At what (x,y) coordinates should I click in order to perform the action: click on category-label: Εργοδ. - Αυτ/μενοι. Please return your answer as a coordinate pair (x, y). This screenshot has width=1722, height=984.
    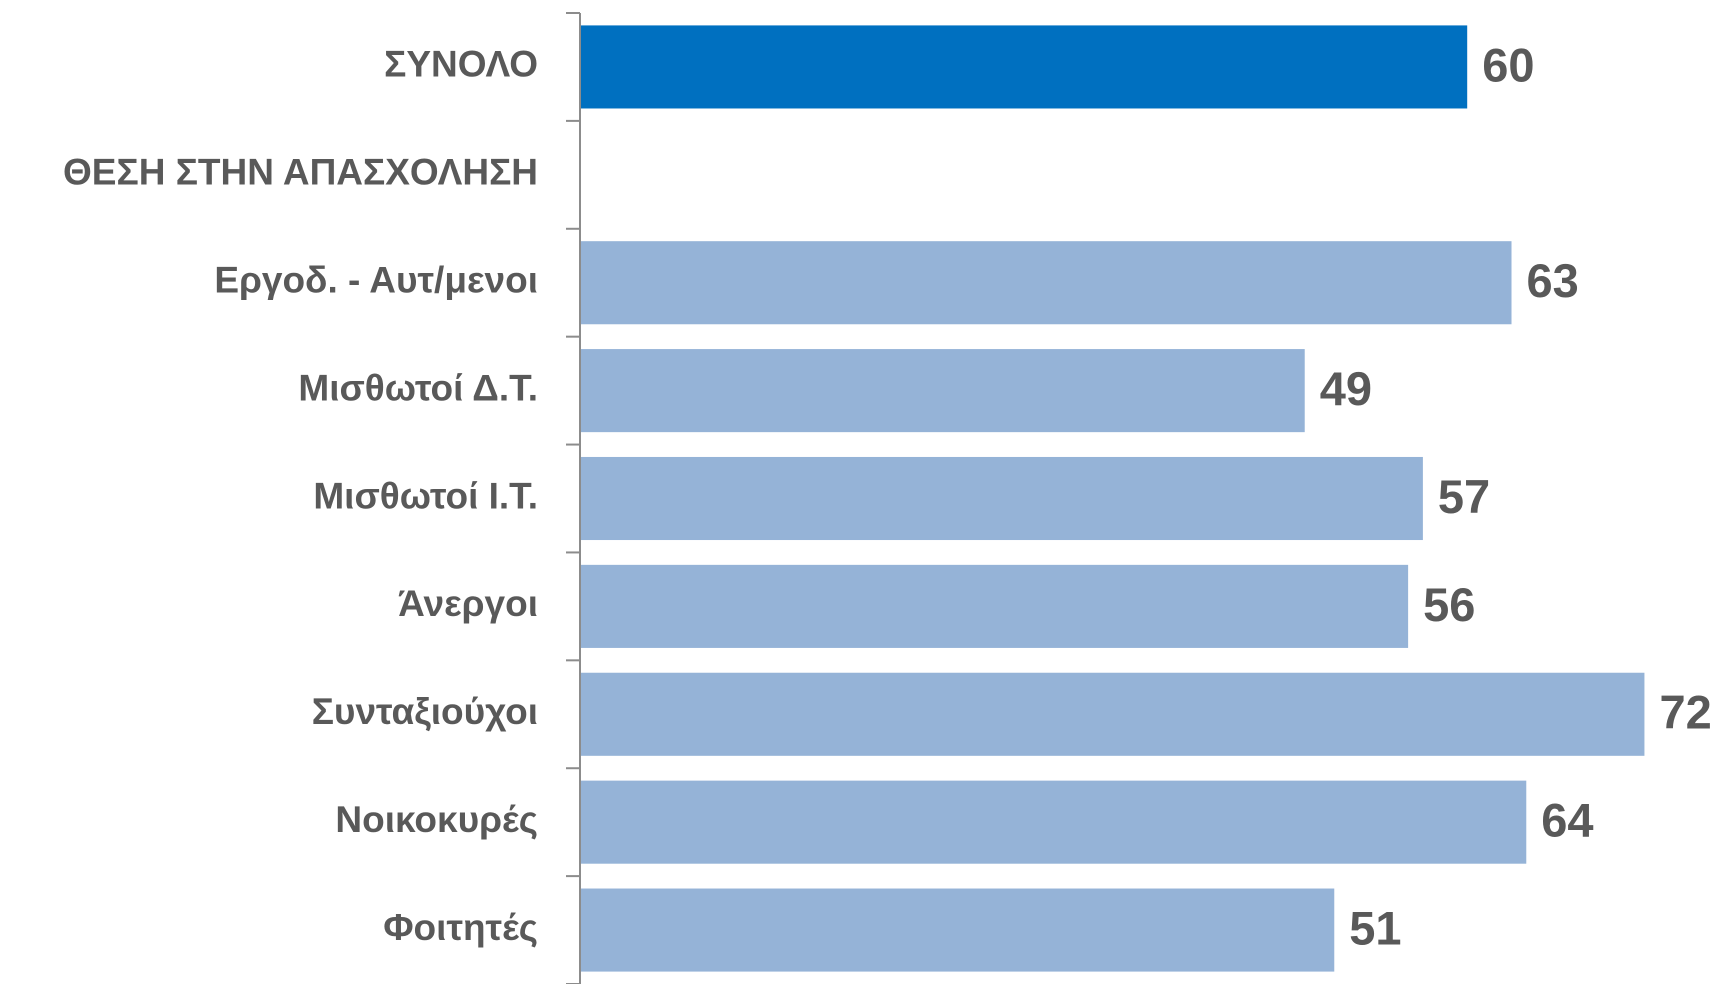
    Looking at the image, I should click on (376, 280).